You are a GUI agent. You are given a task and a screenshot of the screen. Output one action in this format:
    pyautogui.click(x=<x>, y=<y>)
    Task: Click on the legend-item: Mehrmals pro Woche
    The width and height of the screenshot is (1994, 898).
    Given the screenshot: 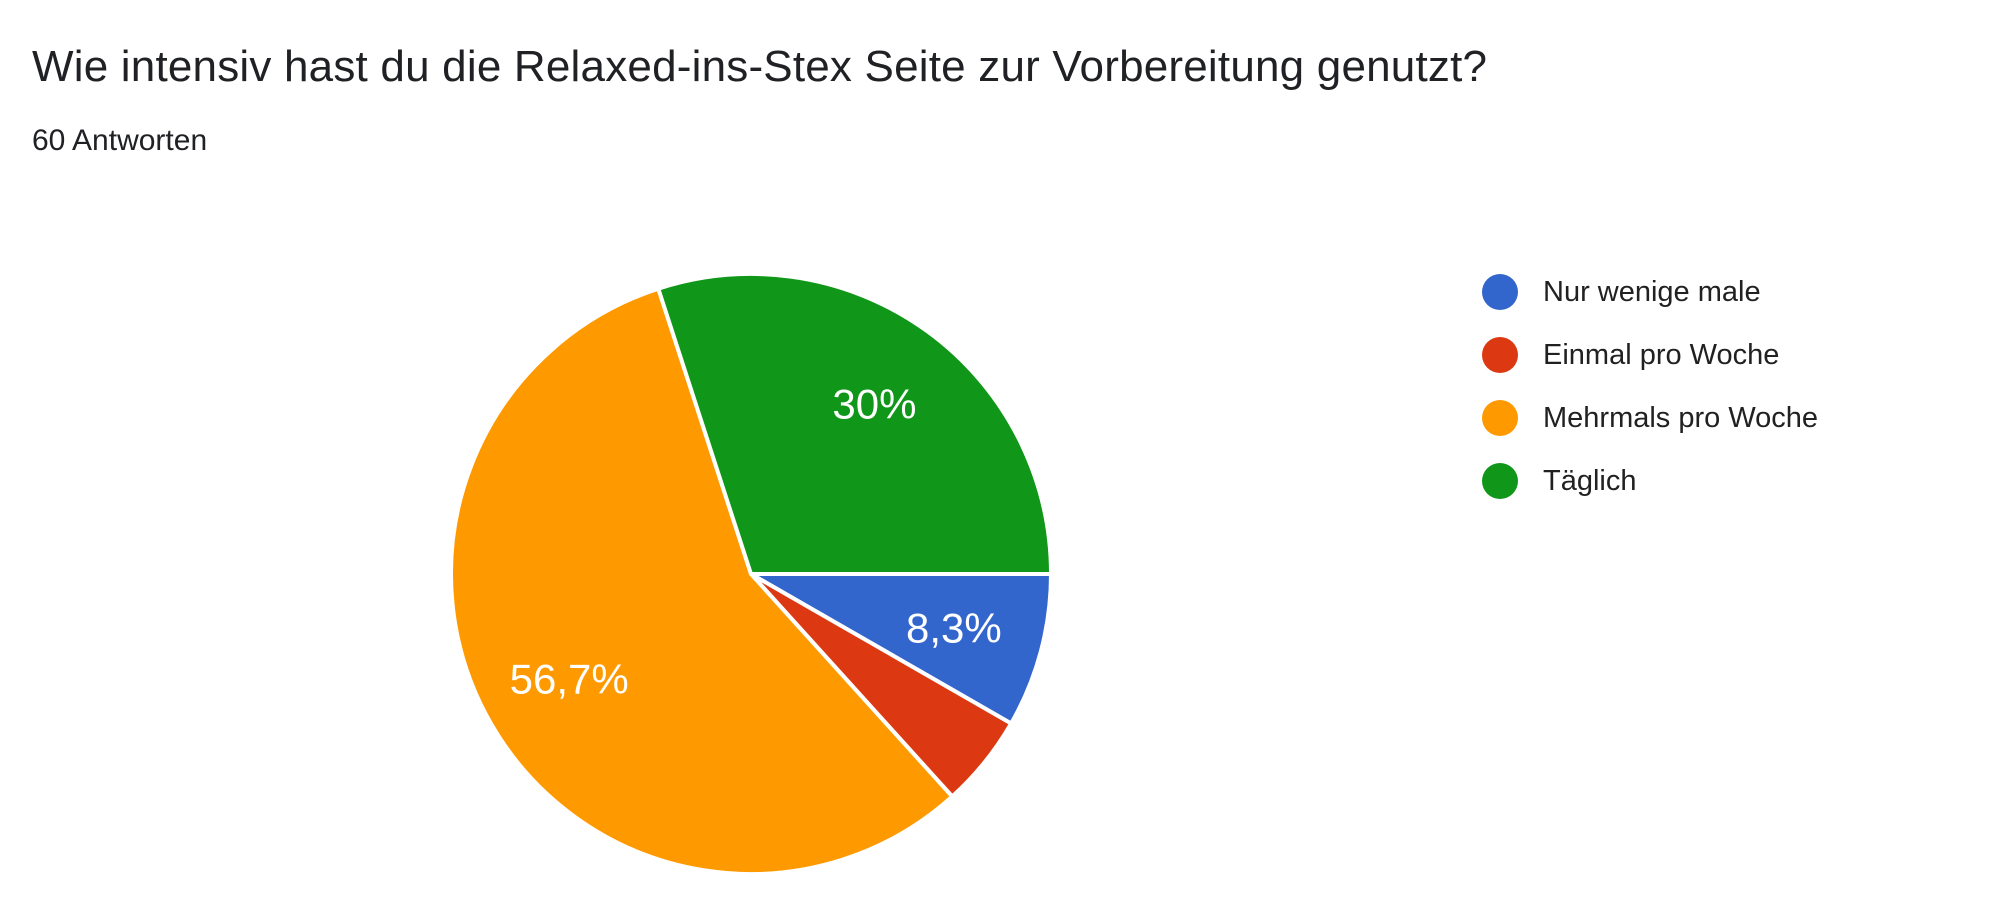 What is the action you would take?
    pyautogui.click(x=1650, y=418)
    